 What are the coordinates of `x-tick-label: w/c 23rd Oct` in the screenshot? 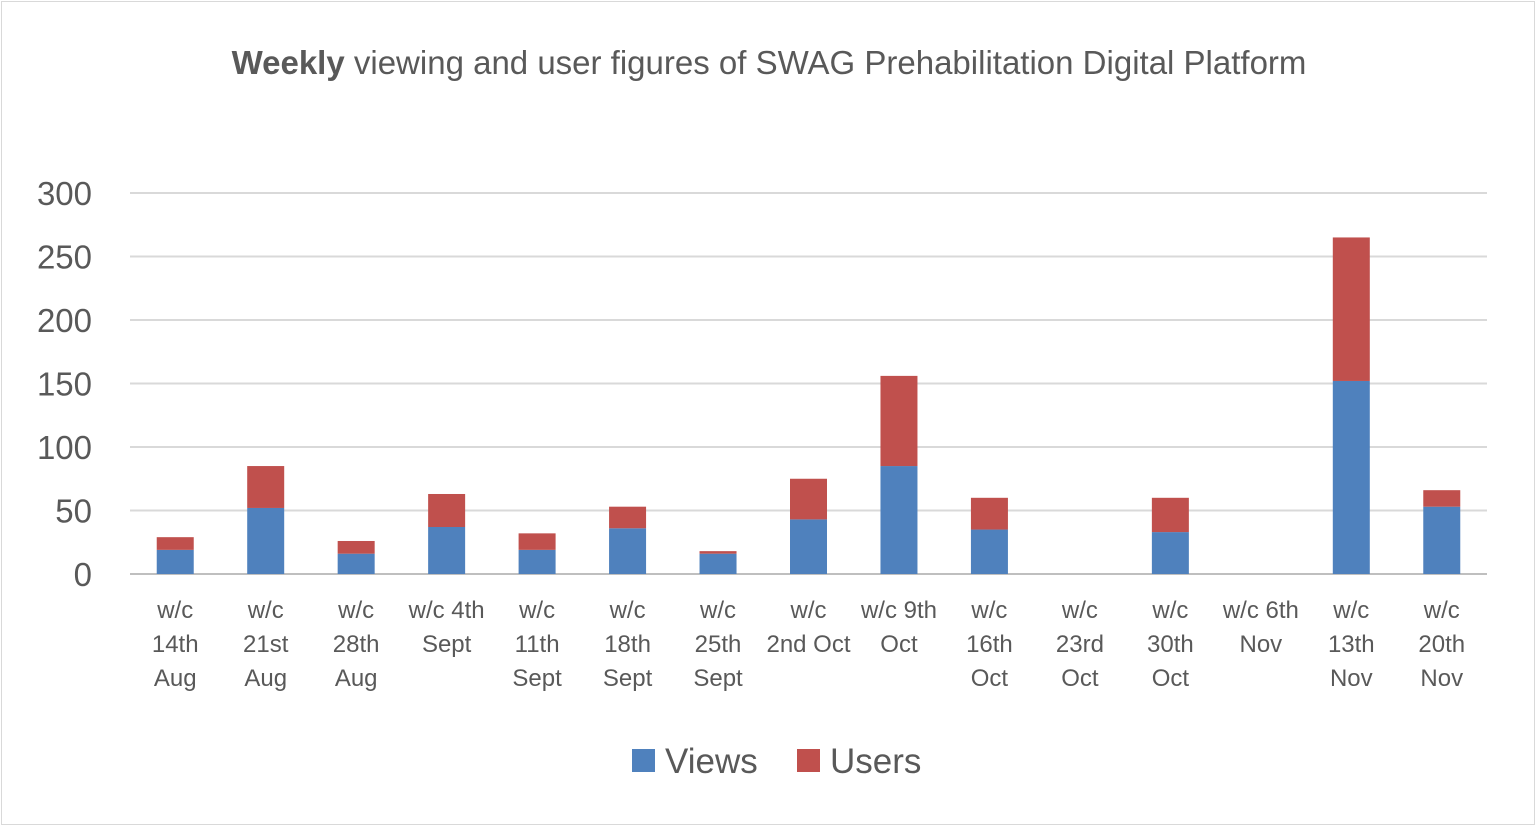 It's located at (1080, 644).